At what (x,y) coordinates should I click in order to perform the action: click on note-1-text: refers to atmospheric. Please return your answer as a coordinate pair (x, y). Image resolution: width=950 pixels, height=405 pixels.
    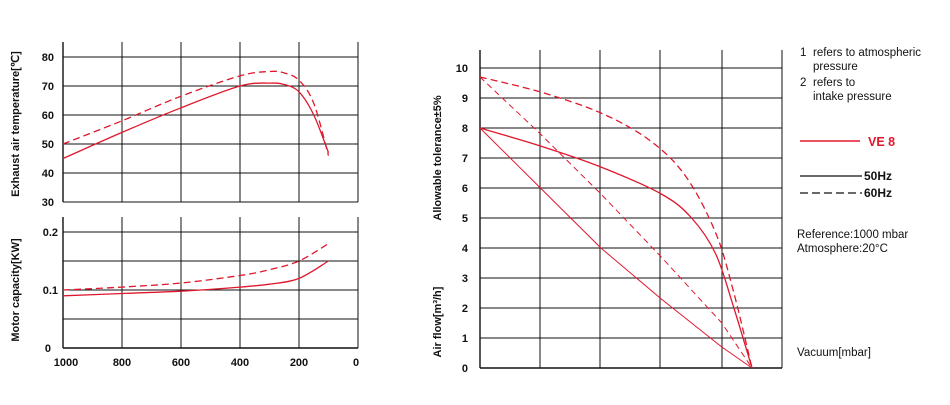
    Looking at the image, I should click on (867, 53).